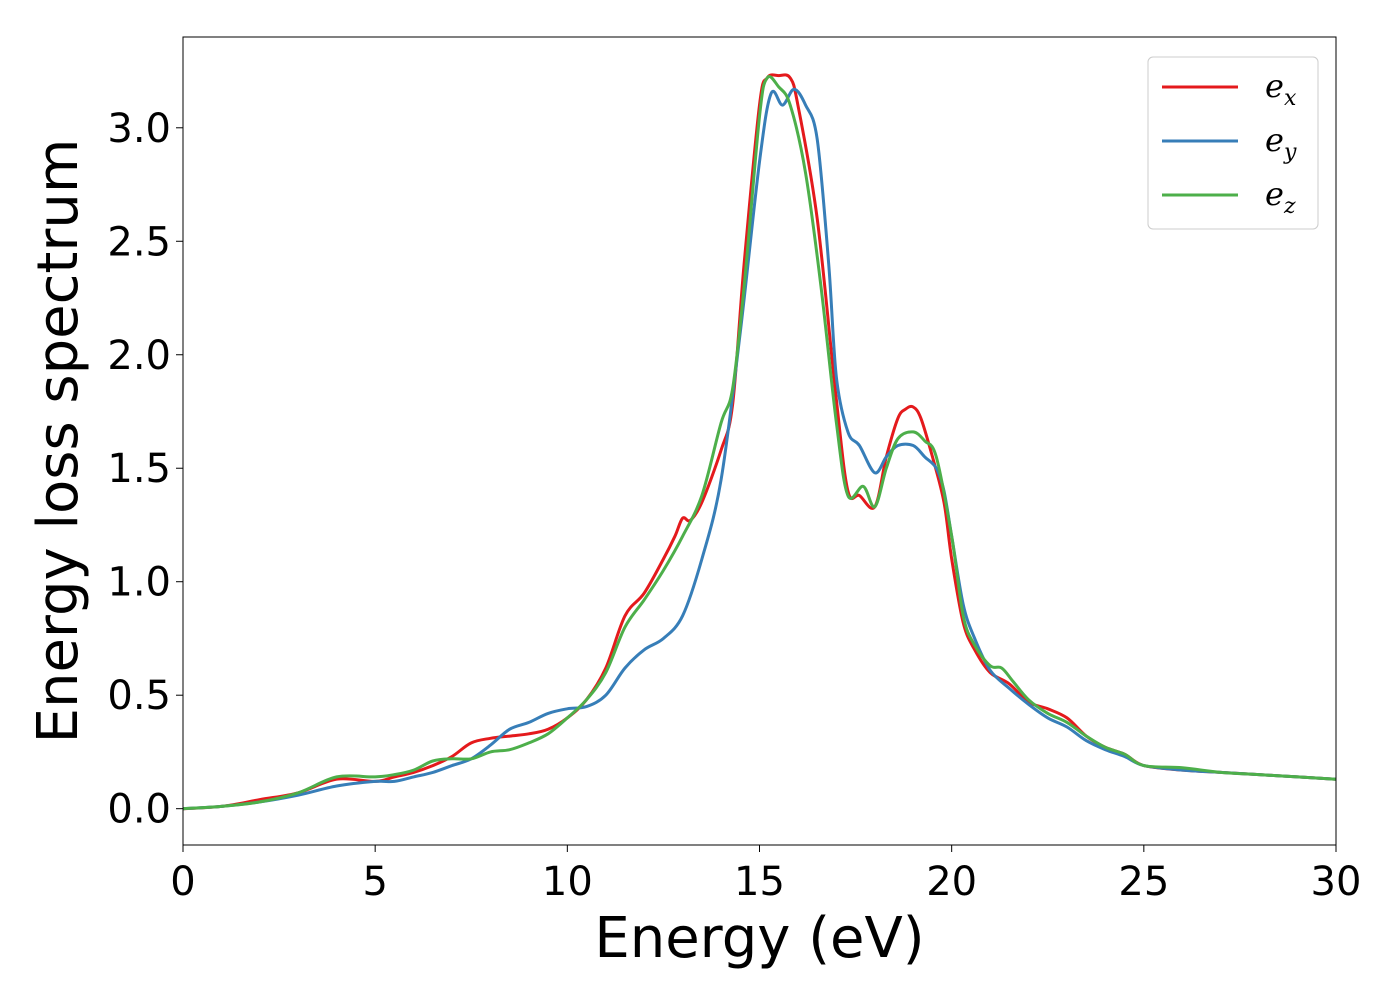  Describe the element at coordinates (951, 882) in the screenshot. I see `x-tick-label: 20` at that location.